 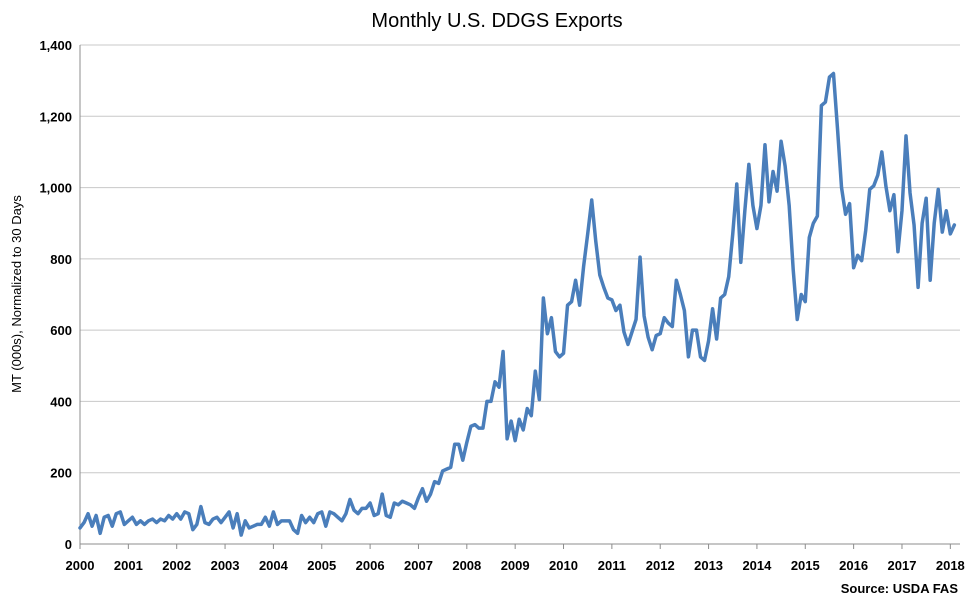 What do you see at coordinates (563, 565) in the screenshot?
I see `x-tick-label: 2010` at bounding box center [563, 565].